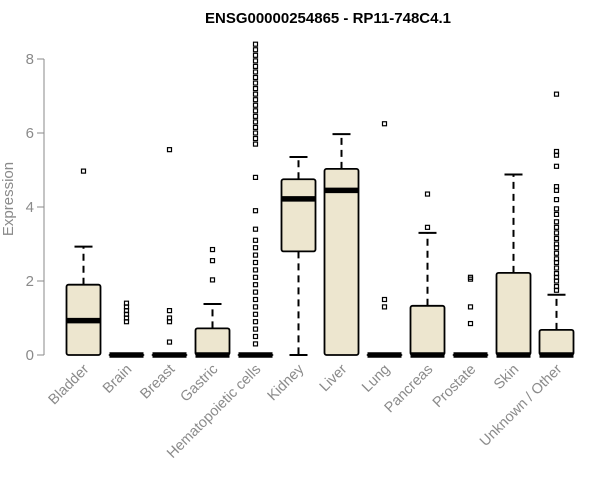  What do you see at coordinates (334, 378) in the screenshot?
I see `x-tick-label: Liver` at bounding box center [334, 378].